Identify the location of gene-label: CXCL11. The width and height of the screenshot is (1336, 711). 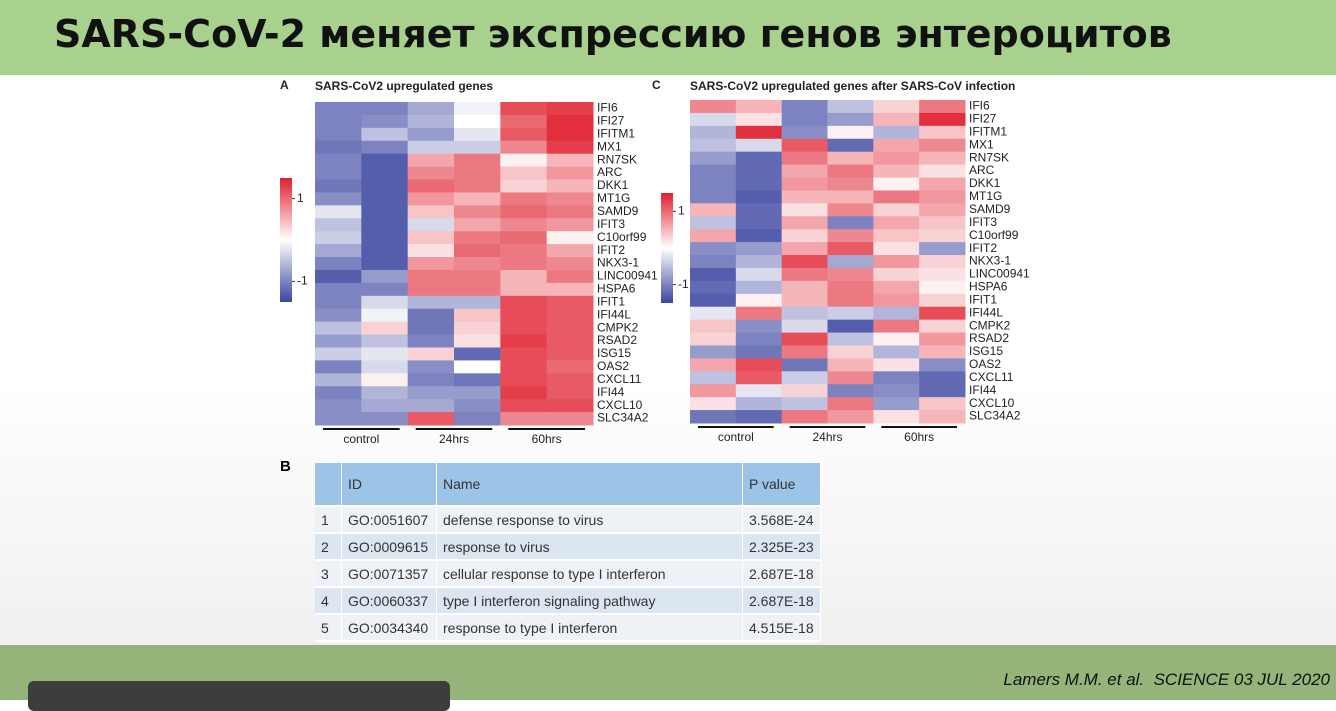
(991, 377).